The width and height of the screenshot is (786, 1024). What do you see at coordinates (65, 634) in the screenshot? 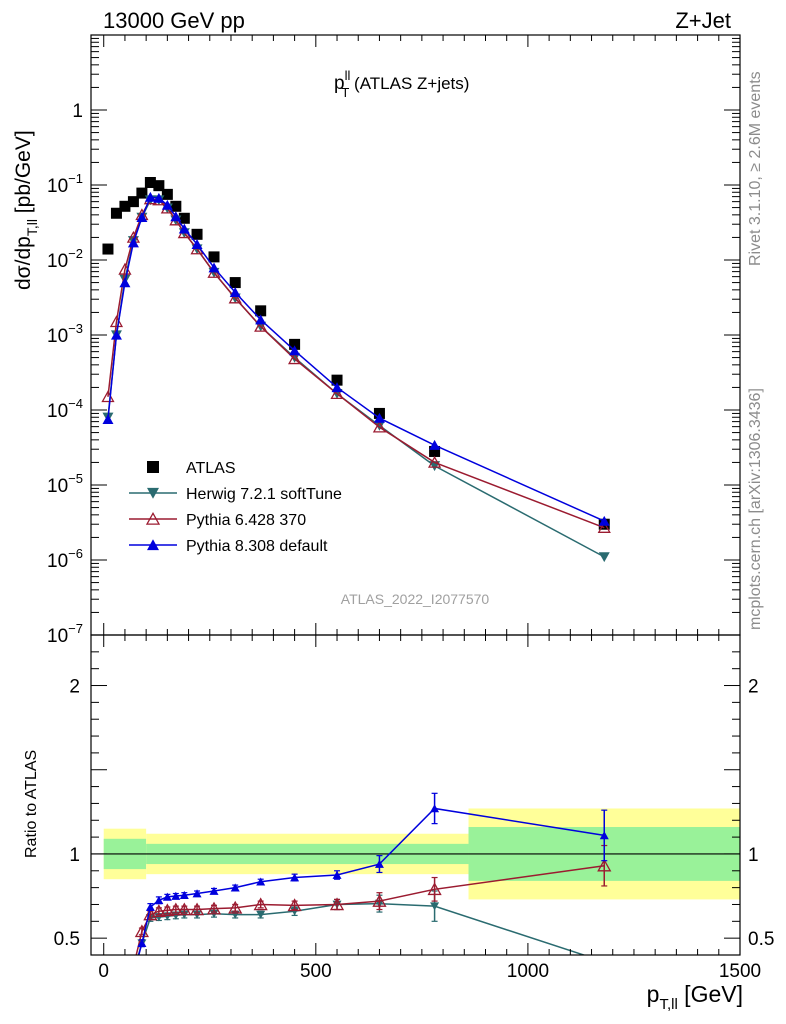
I see `y-tick-label: 10⁻⁷` at bounding box center [65, 634].